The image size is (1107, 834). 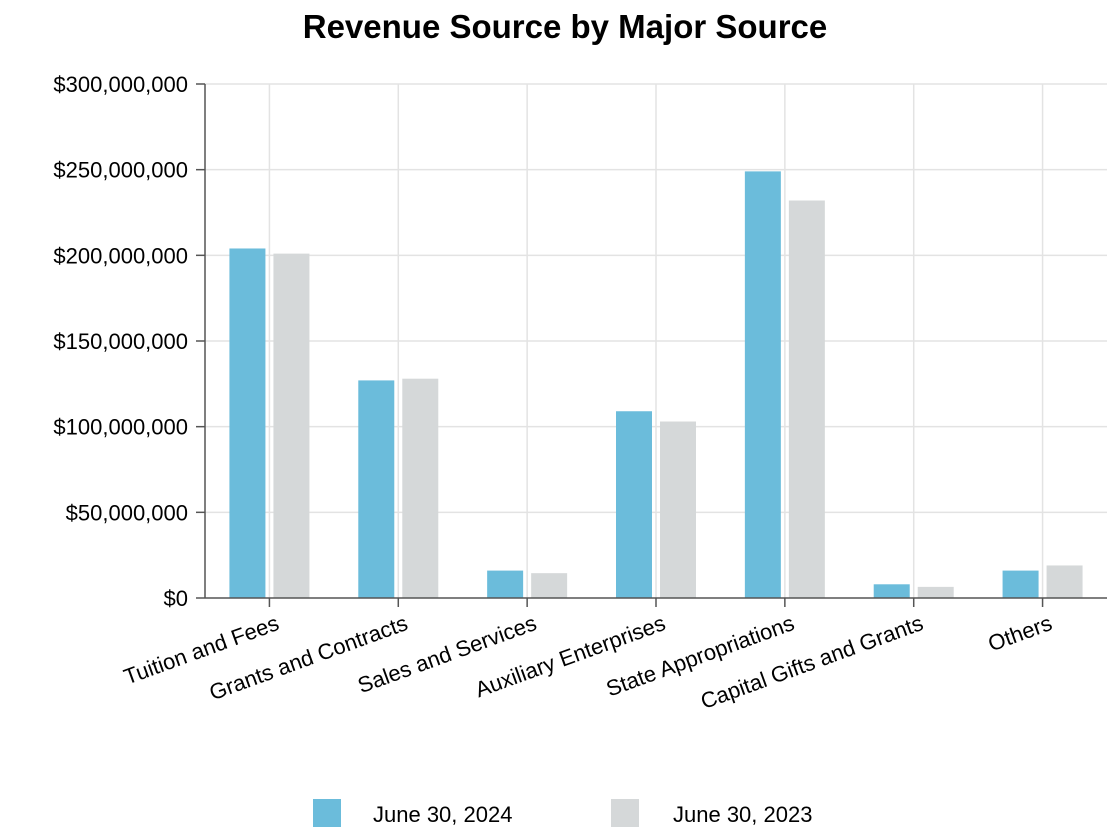 What do you see at coordinates (1020, 633) in the screenshot?
I see `x-category-label: Others` at bounding box center [1020, 633].